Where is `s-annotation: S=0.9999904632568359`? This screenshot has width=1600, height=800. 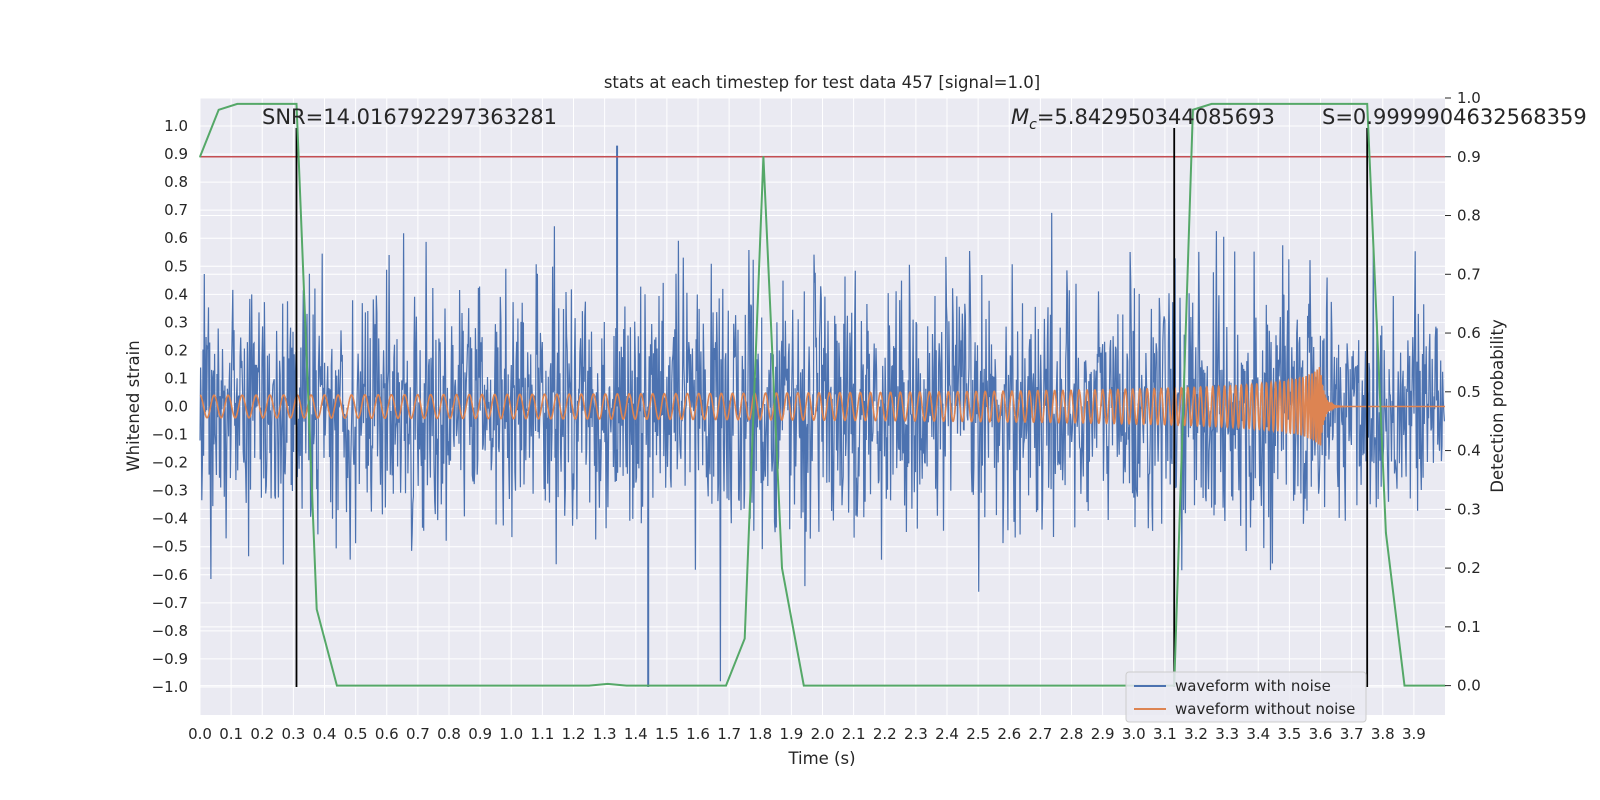
s-annotation: S=0.9999904632568359 is located at coordinates (1454, 117).